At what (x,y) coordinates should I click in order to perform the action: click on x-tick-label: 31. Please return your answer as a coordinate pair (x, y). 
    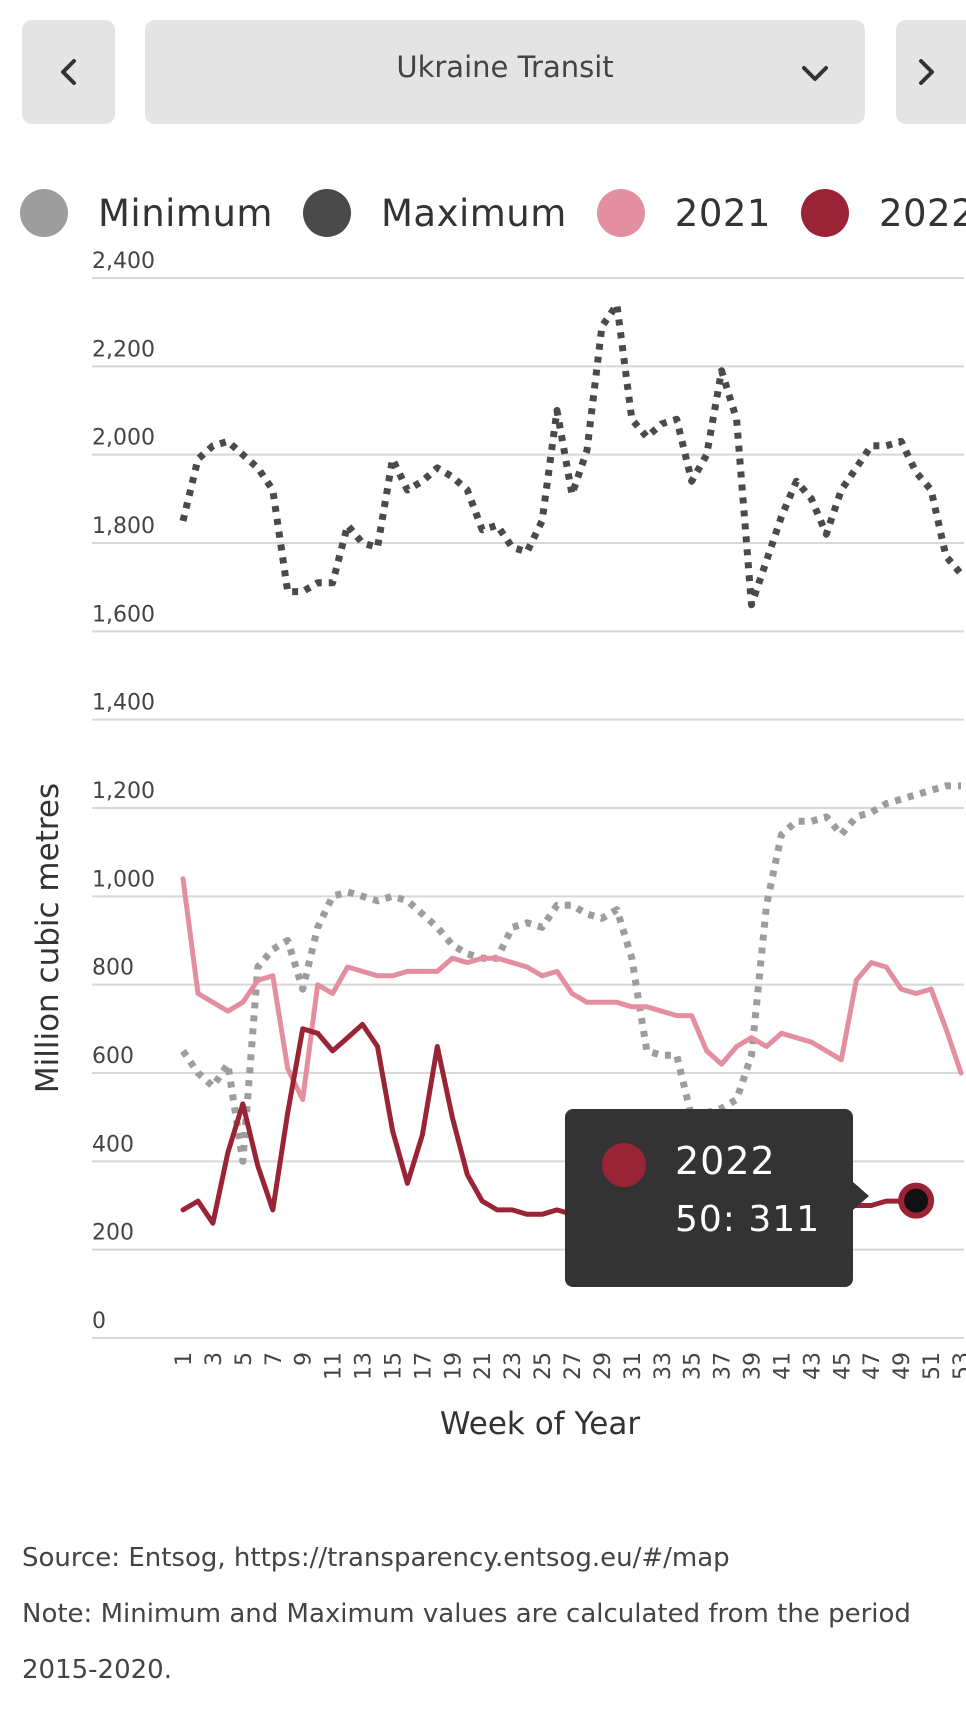
    Looking at the image, I should click on (633, 1366).